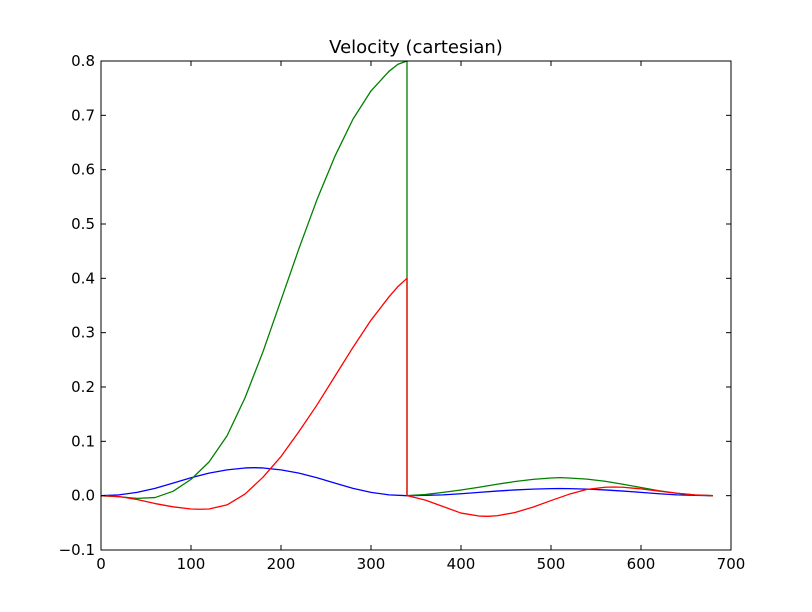  Describe the element at coordinates (83, 333) in the screenshot. I see `y-tick-label: 0.3` at that location.